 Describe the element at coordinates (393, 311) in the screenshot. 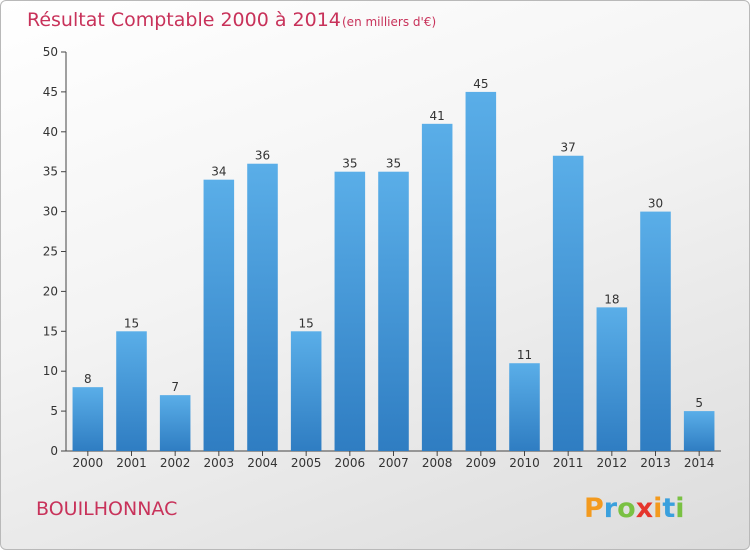

I see `bar-2007` at that location.